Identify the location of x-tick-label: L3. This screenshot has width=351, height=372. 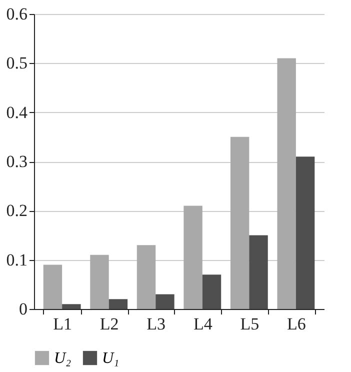
(156, 324).